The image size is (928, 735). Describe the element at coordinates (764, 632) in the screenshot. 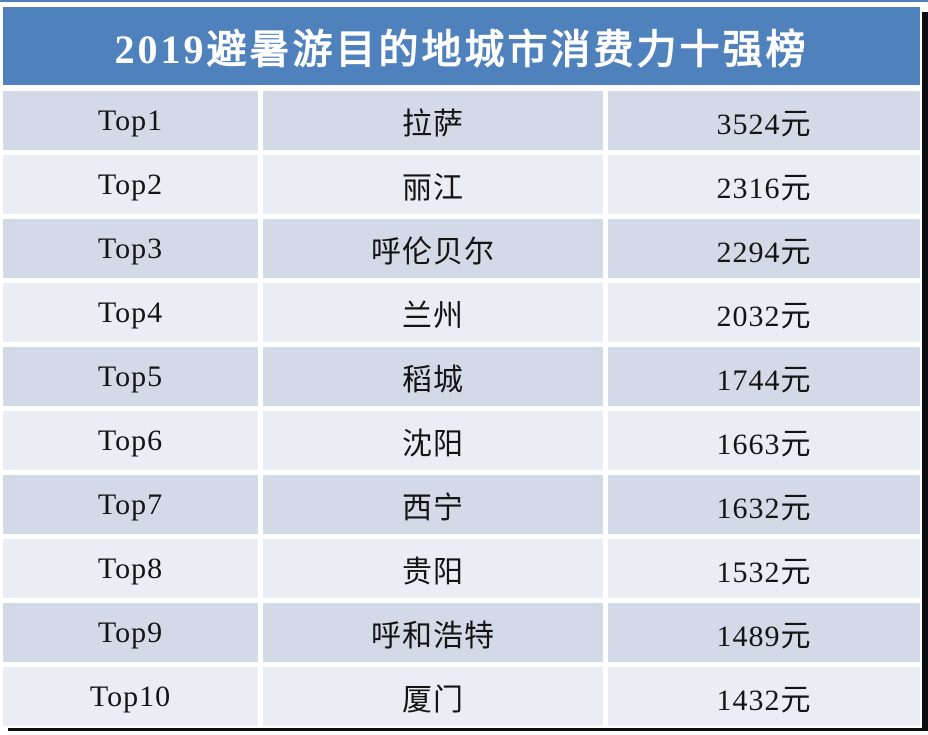

I see `value-cell: 1489元` at that location.